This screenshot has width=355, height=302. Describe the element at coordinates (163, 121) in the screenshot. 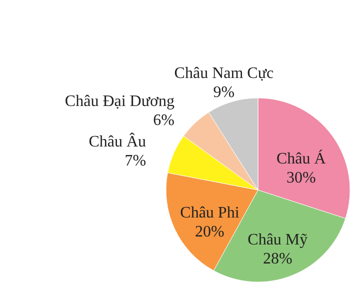

I see `data-label: 6%` at that location.